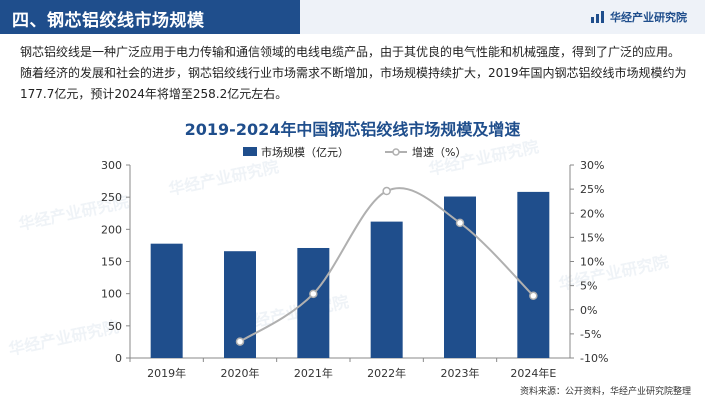  I want to click on x-tick-label: 2021年, so click(313, 373).